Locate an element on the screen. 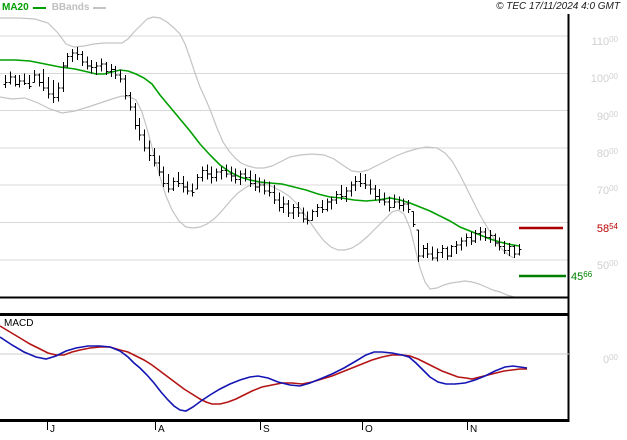 The width and height of the screenshot is (627, 440). macd-panel-label: MACD is located at coordinates (19, 323).